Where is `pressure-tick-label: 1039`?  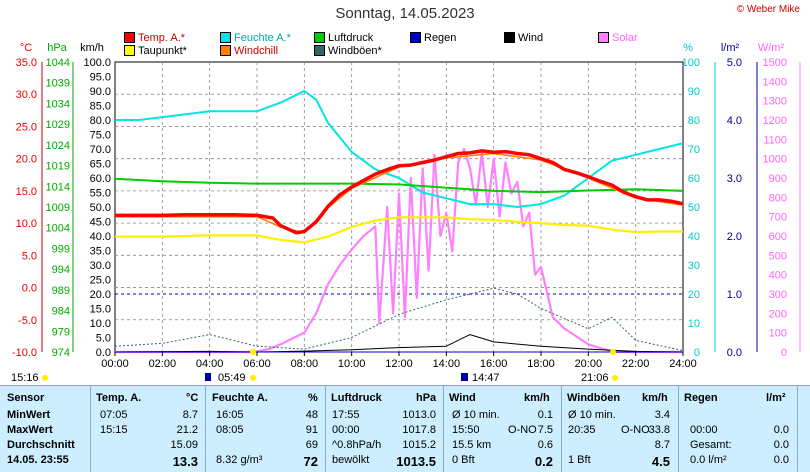
pressure-tick-label: 1039 is located at coordinates (58, 84).